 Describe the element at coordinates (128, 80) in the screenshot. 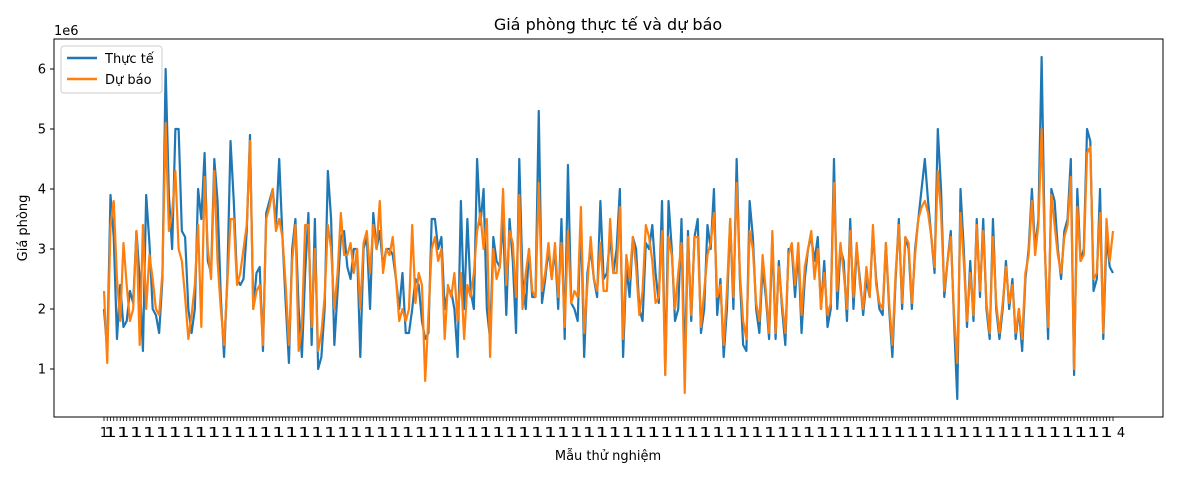

I see `legend-label-forecast: Dự báo` at that location.